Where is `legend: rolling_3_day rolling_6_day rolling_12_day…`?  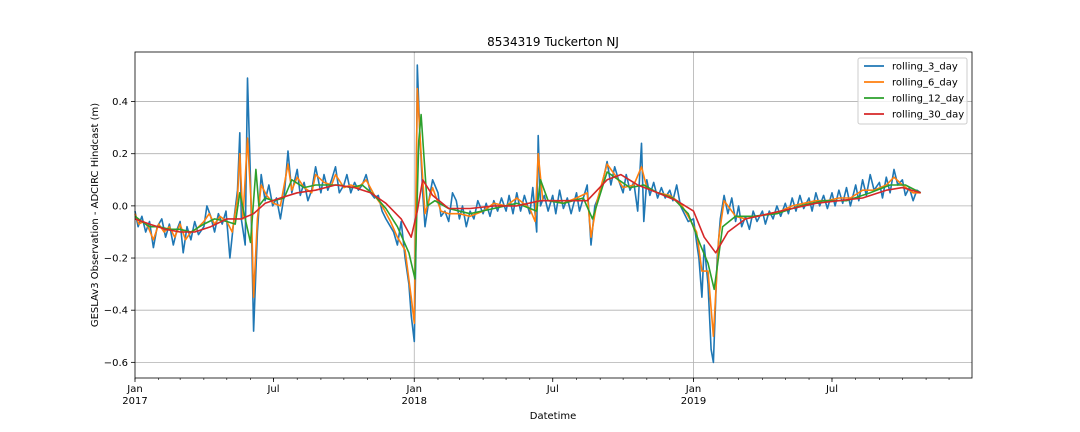
legend: rolling_3_day rolling_6_day rolling_12_day… is located at coordinates (912, 91).